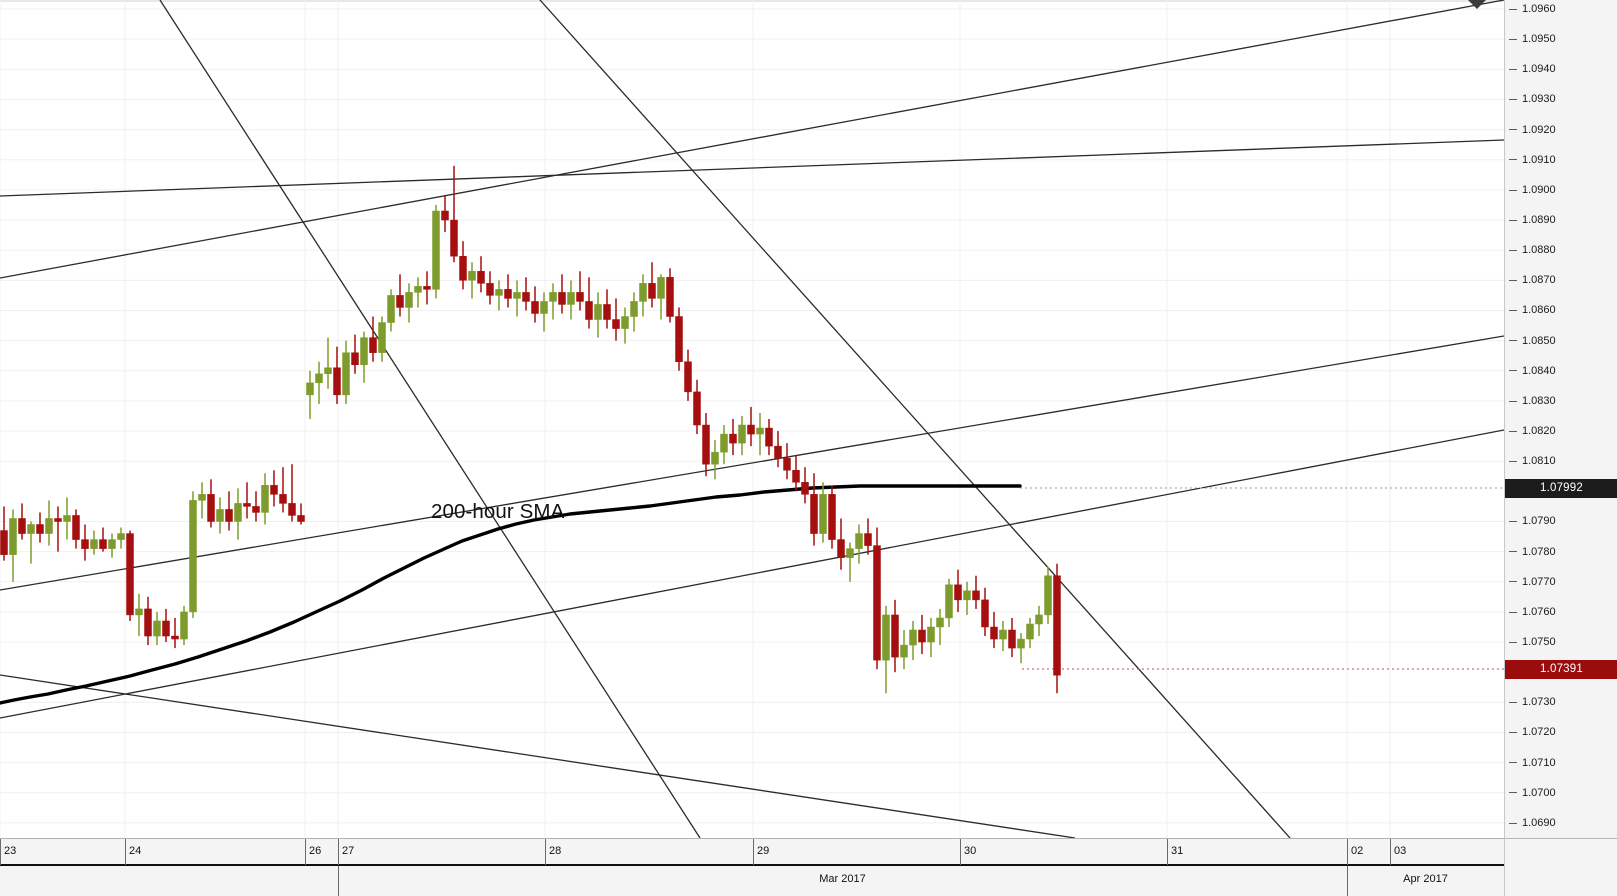 Image resolution: width=1617 pixels, height=896 pixels. I want to click on price-tick-label: 1.0890, so click(1539, 220).